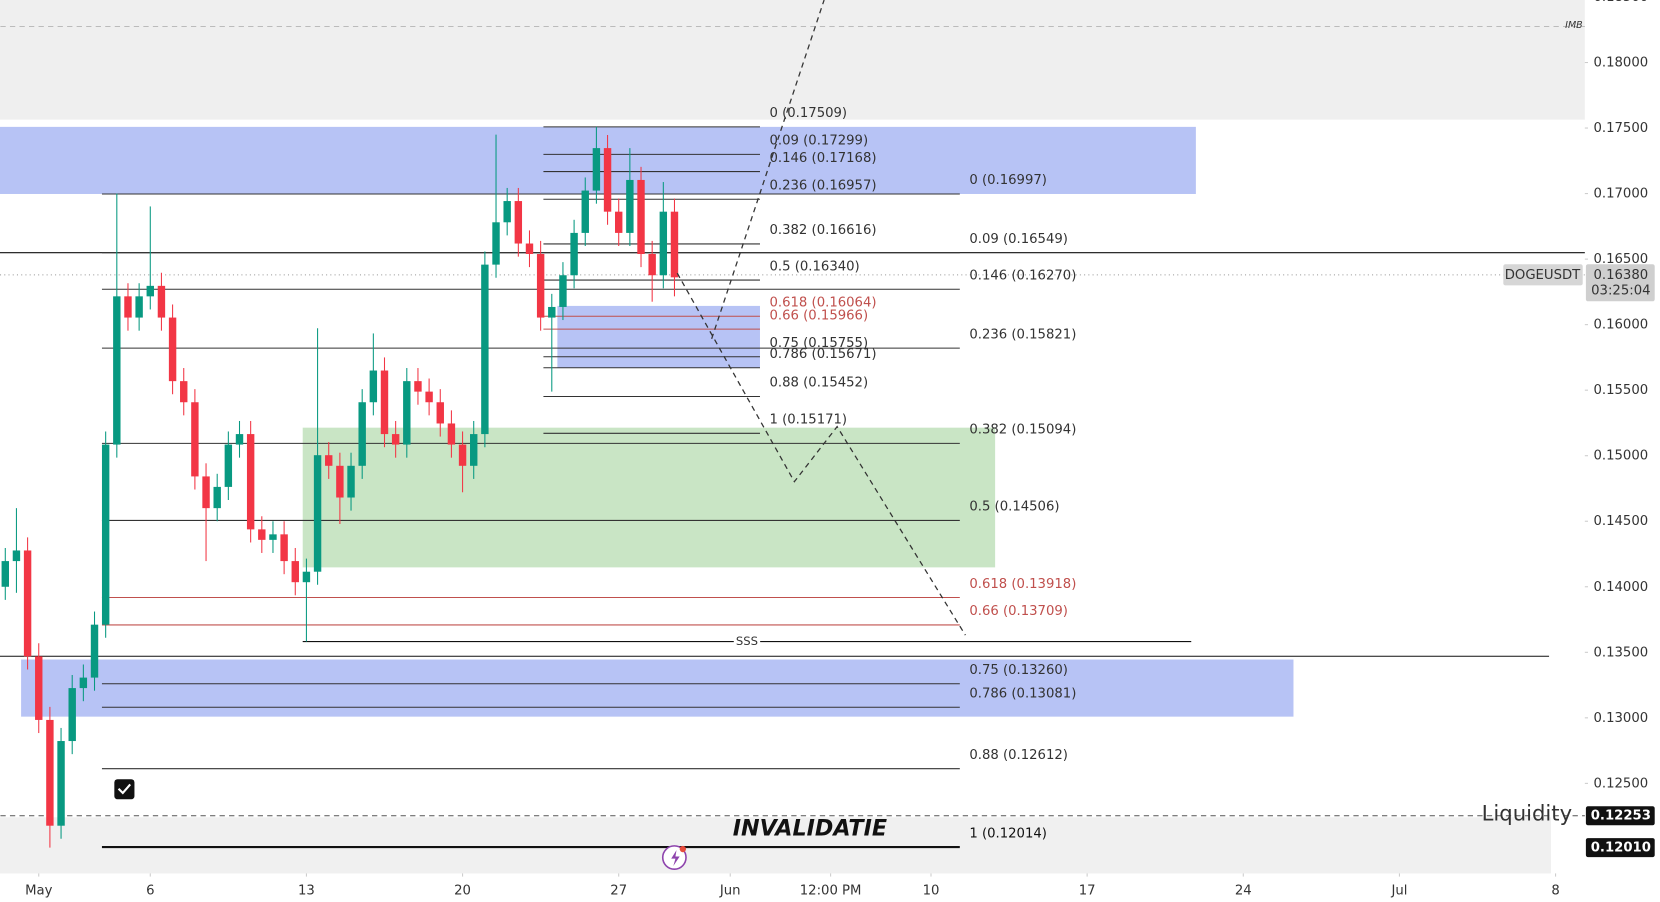 The width and height of the screenshot is (1660, 902). What do you see at coordinates (823, 354) in the screenshot?
I see `fib-label: 0.786 (0.15671)` at bounding box center [823, 354].